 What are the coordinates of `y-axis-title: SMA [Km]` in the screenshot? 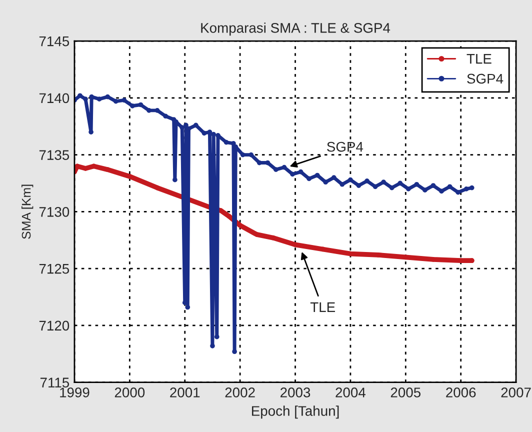 It's located at (28, 211).